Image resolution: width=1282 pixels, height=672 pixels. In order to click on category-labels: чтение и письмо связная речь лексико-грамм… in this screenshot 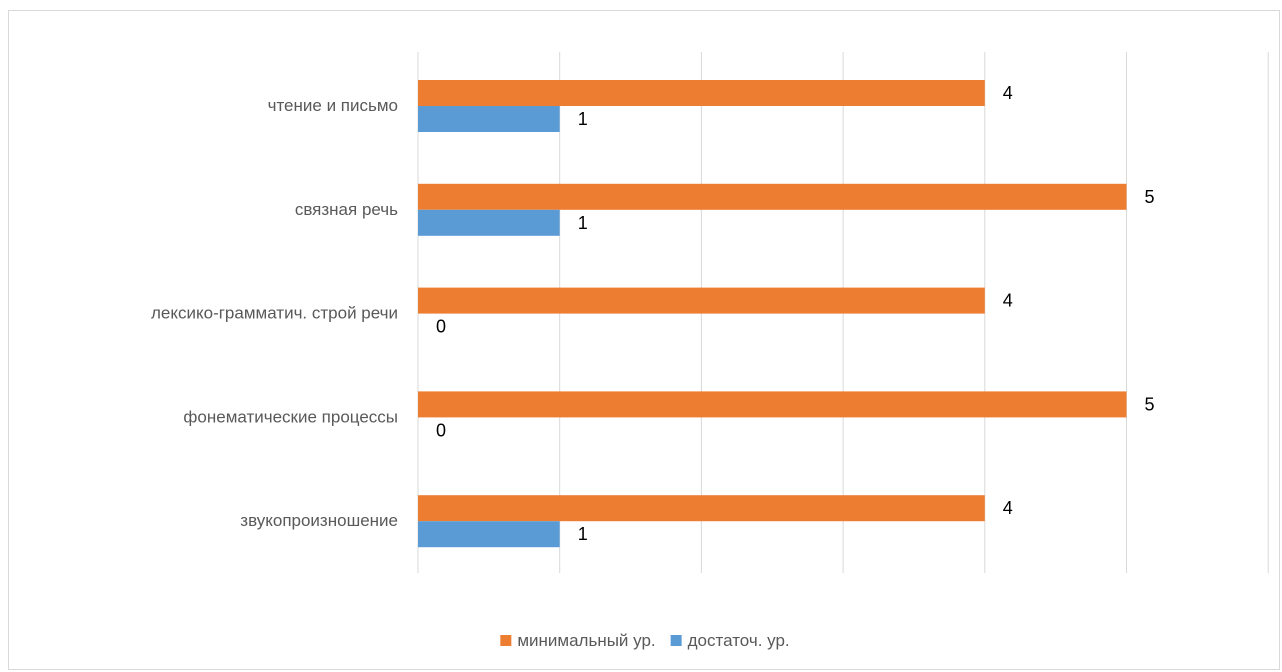, I will do `click(274, 313)`.